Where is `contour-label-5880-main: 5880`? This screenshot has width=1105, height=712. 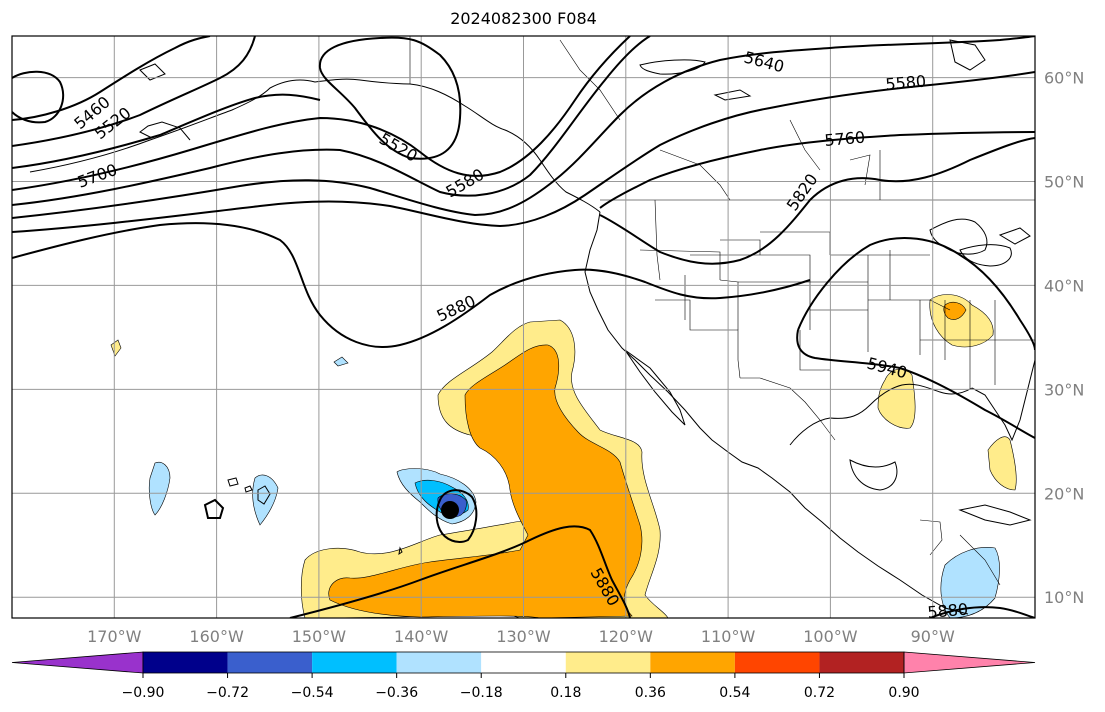 contour-label-5880-main: 5880 is located at coordinates (456, 308).